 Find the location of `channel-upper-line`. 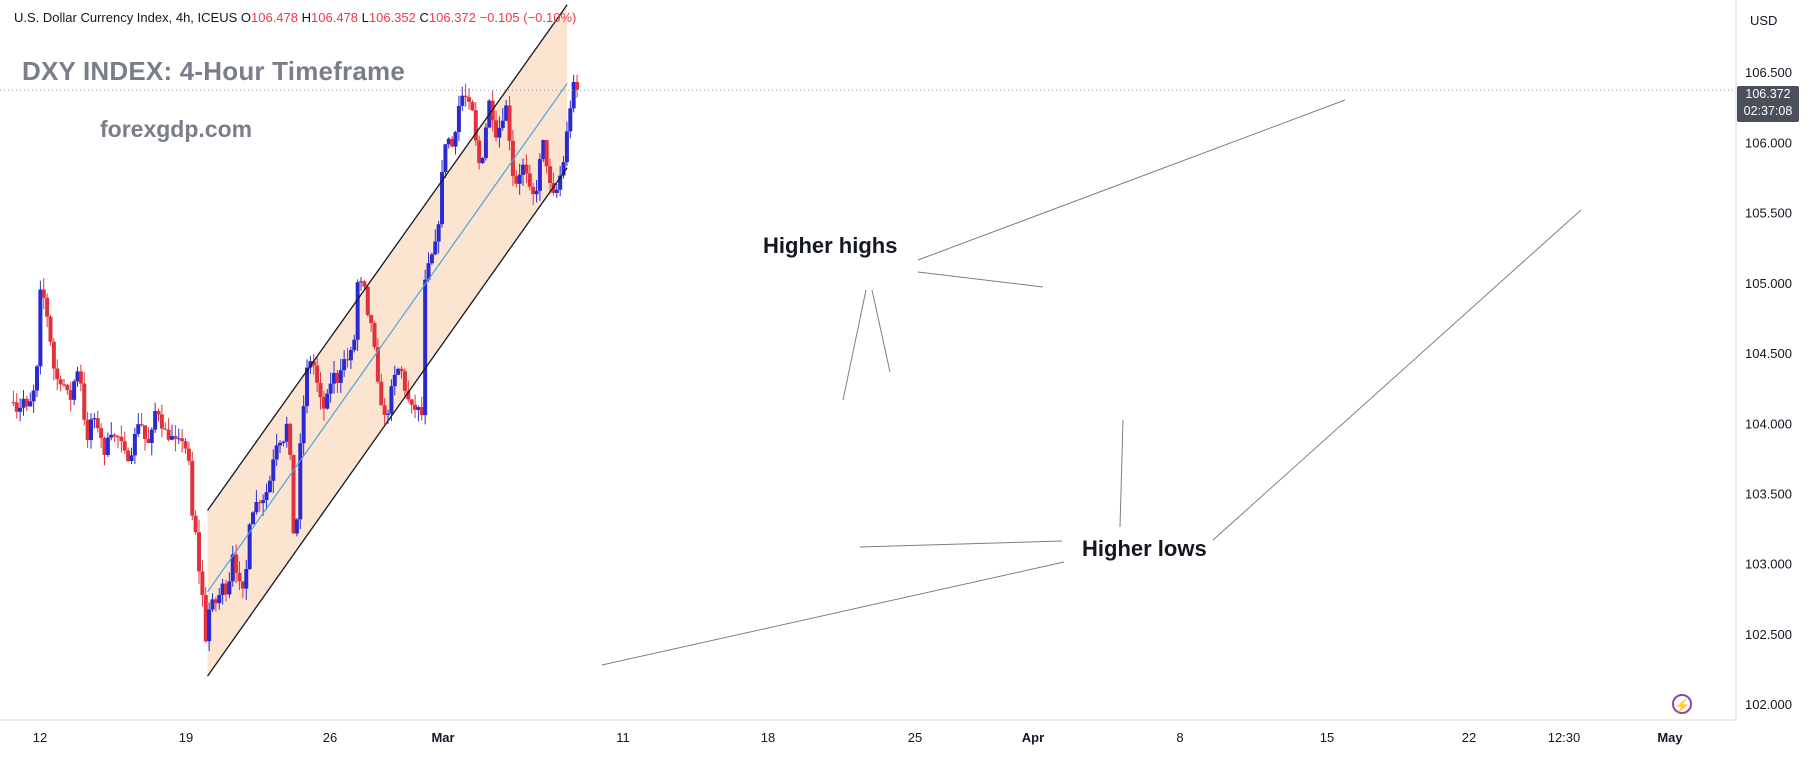

channel-upper-line is located at coordinates (387, 257).